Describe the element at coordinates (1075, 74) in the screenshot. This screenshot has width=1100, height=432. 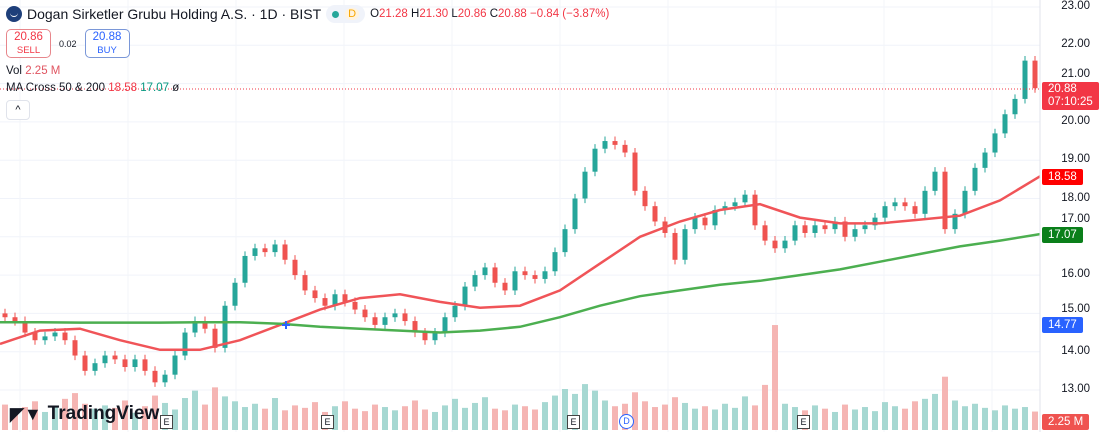
I see `price-axis-label: 21.00` at that location.